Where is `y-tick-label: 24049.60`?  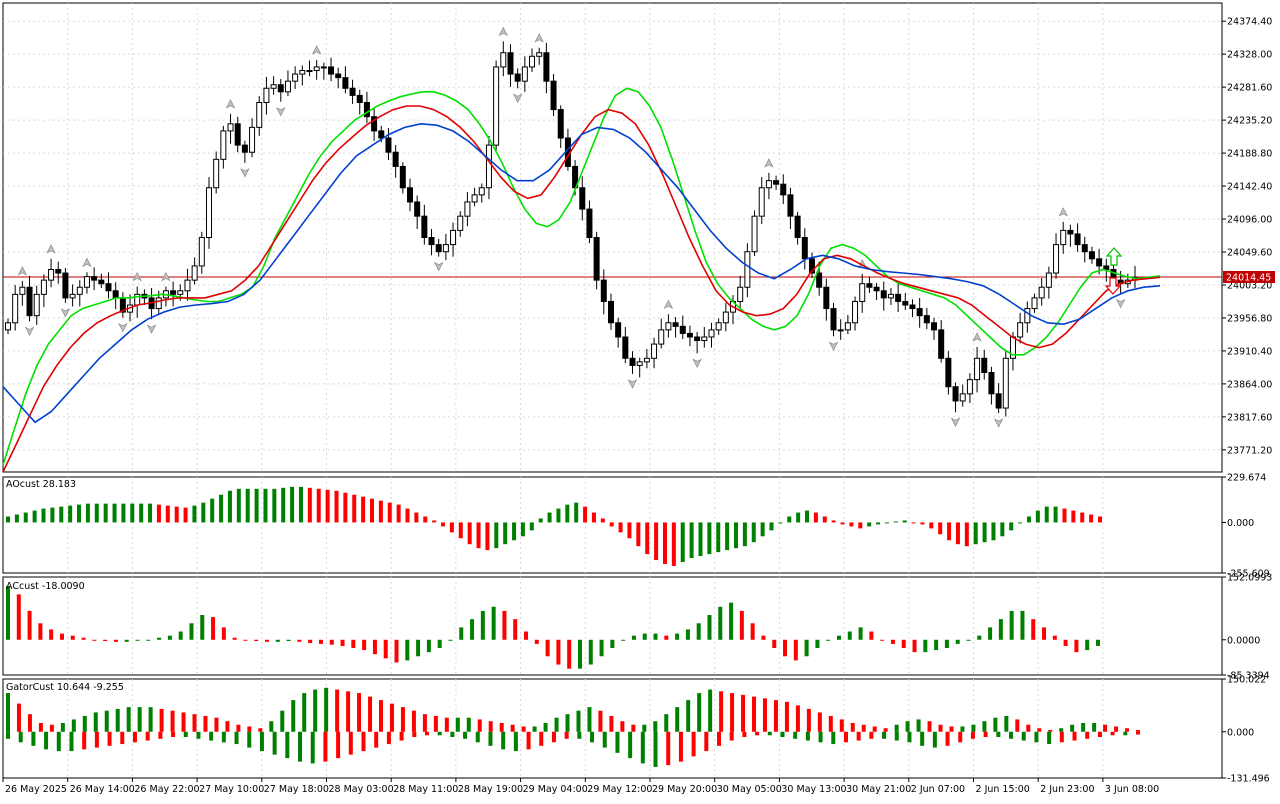
y-tick-label: 24049.60 is located at coordinates (1249, 252).